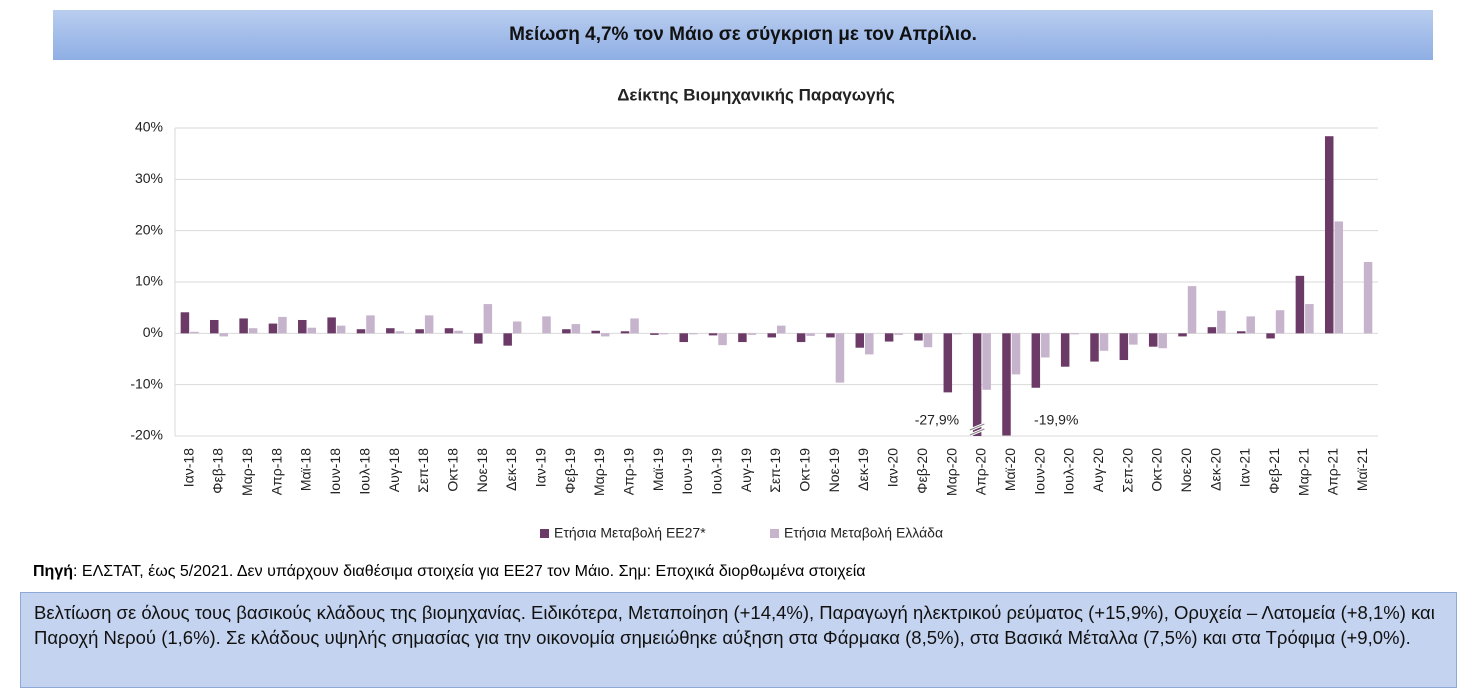  Describe the element at coordinates (981, 471) in the screenshot. I see `x-tick-label: Απρ-20` at that location.